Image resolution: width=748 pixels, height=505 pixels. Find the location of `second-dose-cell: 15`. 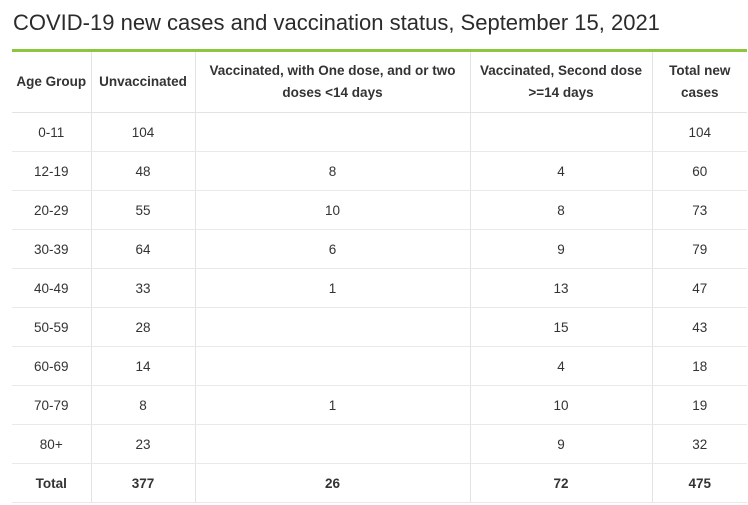

second-dose-cell: 15 is located at coordinates (560, 327).